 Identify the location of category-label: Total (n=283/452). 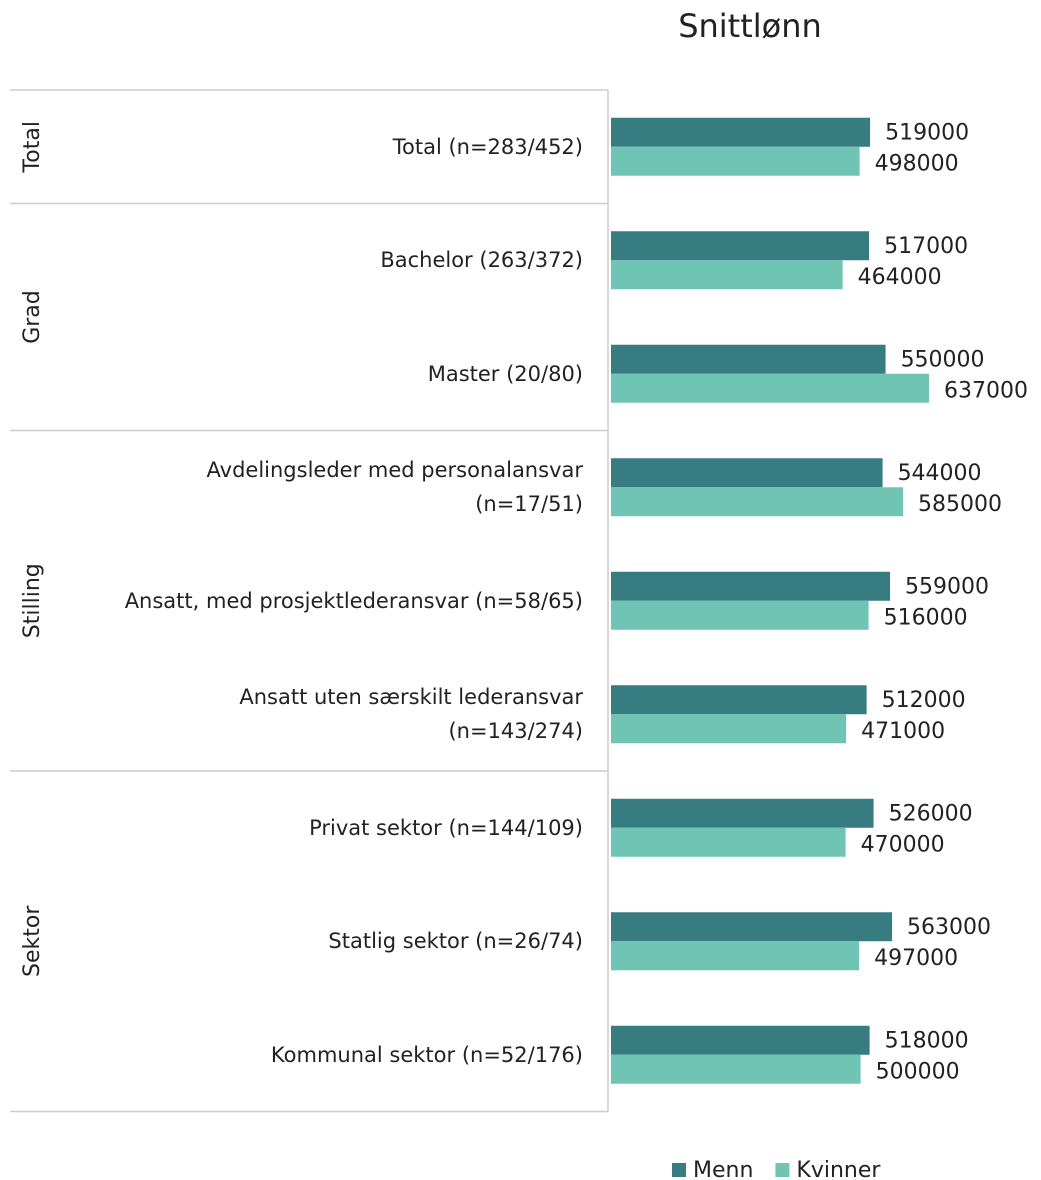
(487, 146).